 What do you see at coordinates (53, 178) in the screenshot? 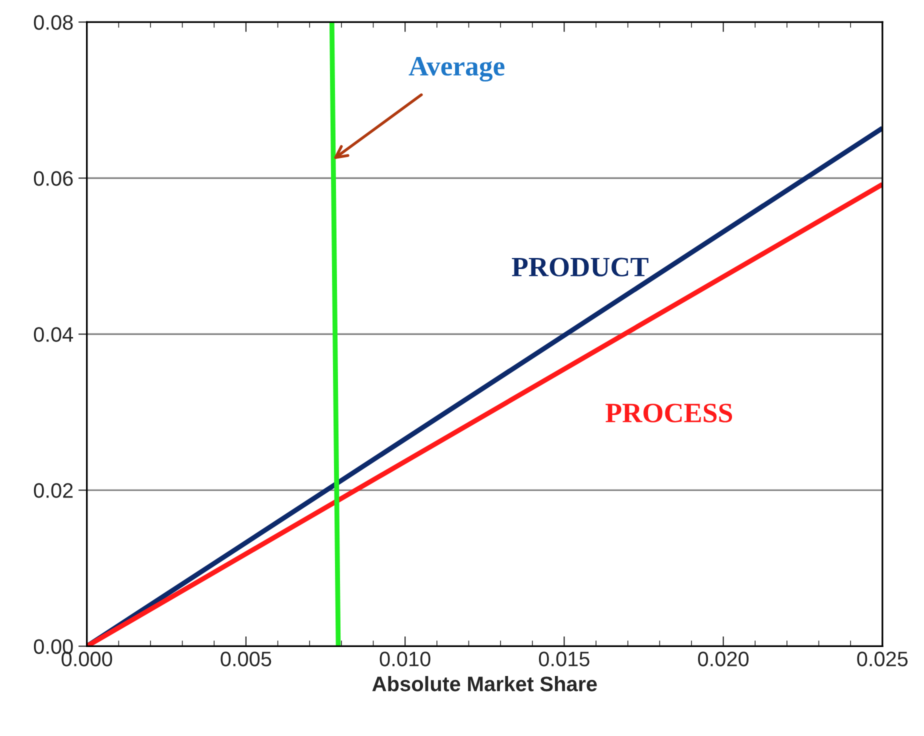
I see `y-tick-label: 0.06` at bounding box center [53, 178].